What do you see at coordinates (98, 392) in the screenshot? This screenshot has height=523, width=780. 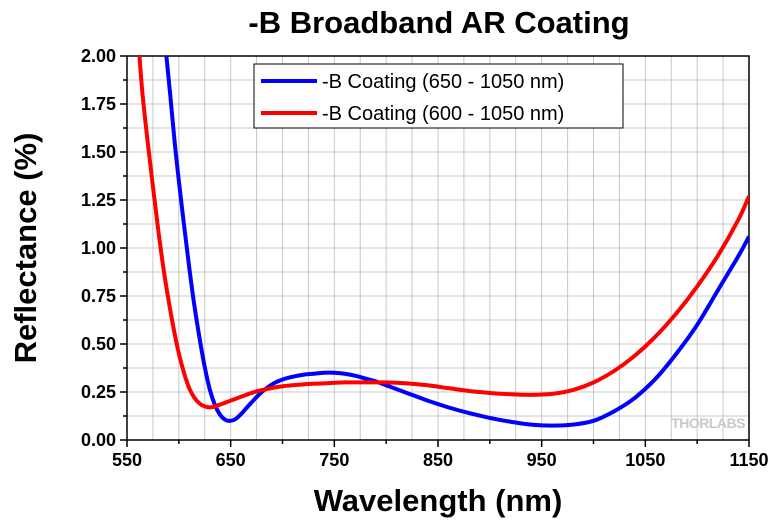 I see `y-tick-label: 0.25` at bounding box center [98, 392].